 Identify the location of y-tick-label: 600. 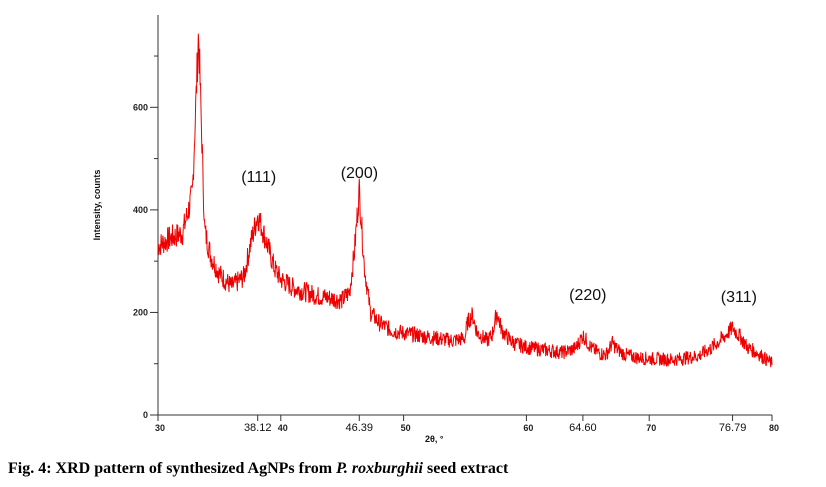
(140, 107).